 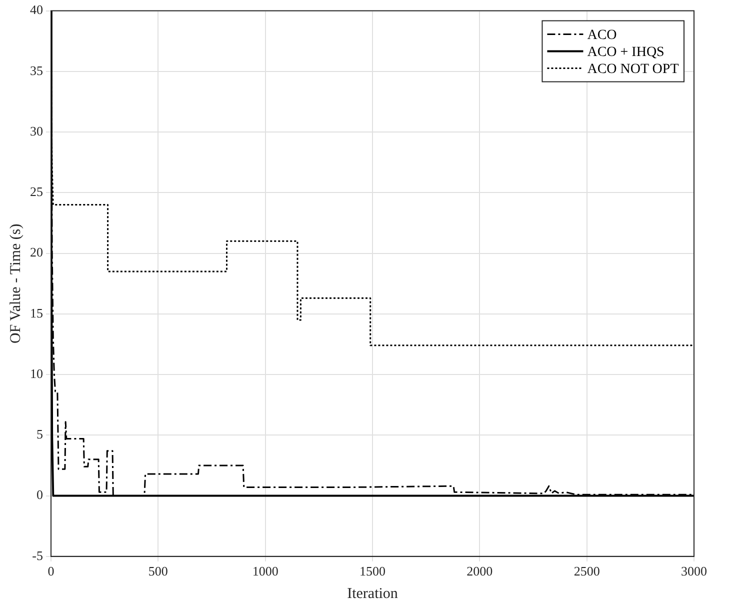 I want to click on y-tick-label: 0, so click(x=39, y=494).